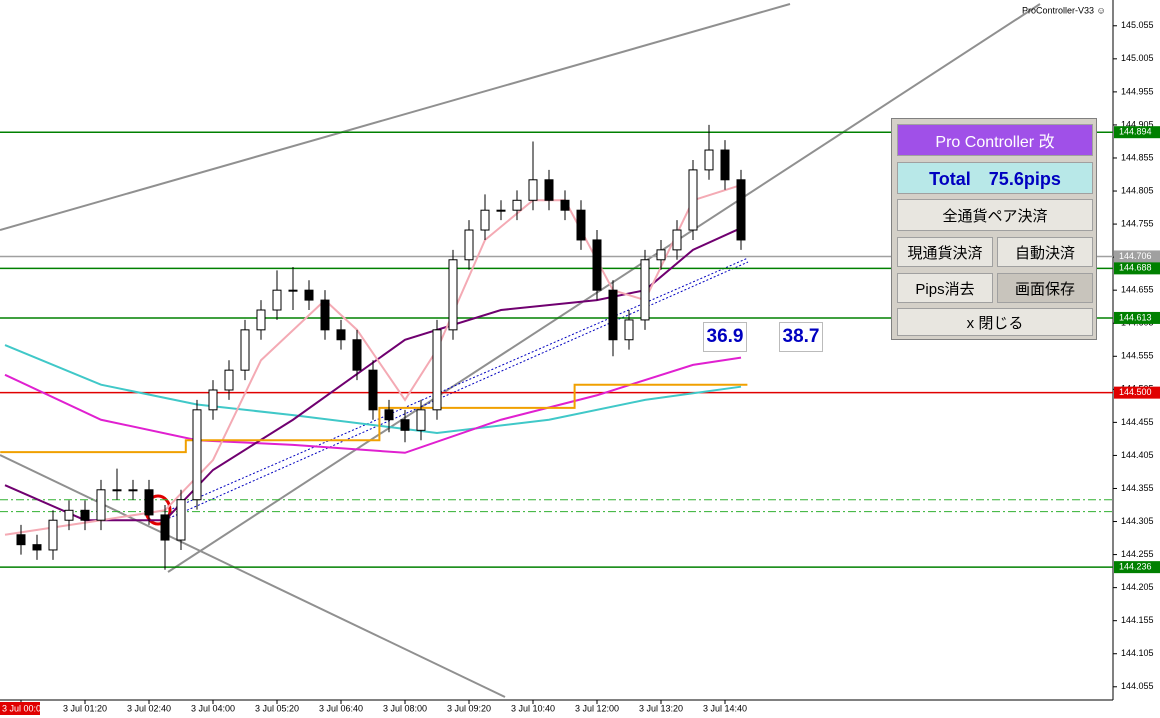 The image size is (1160, 718). Describe the element at coordinates (253, 576) in the screenshot. I see `trend-line` at that location.